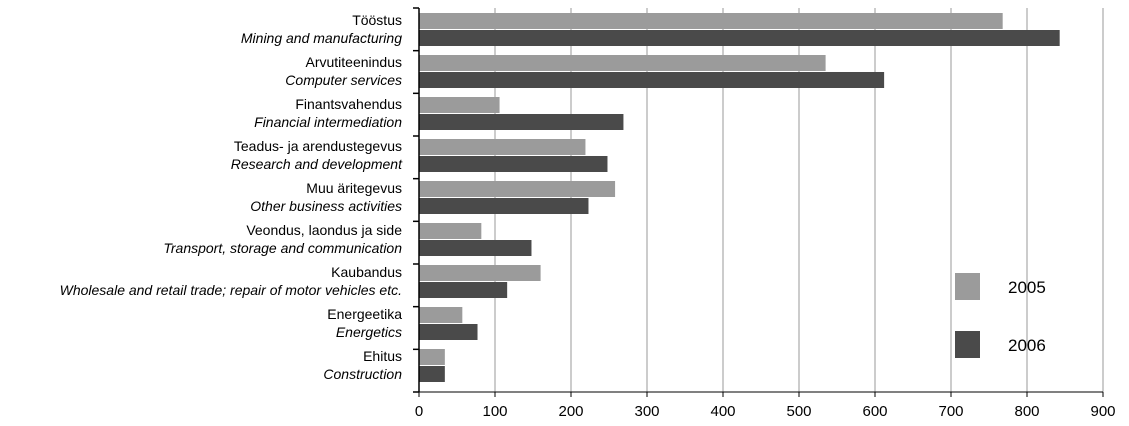 The width and height of the screenshot is (1129, 426). Describe the element at coordinates (1027, 345) in the screenshot. I see `legend-label: 2006` at that location.